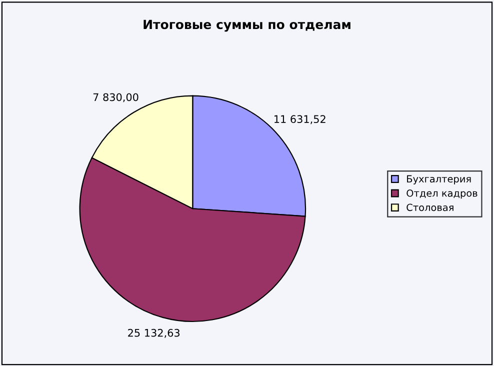 The height and width of the screenshot is (366, 494). What do you see at coordinates (439, 179) in the screenshot?
I see `legend-label: Бухгалтерия` at bounding box center [439, 179].